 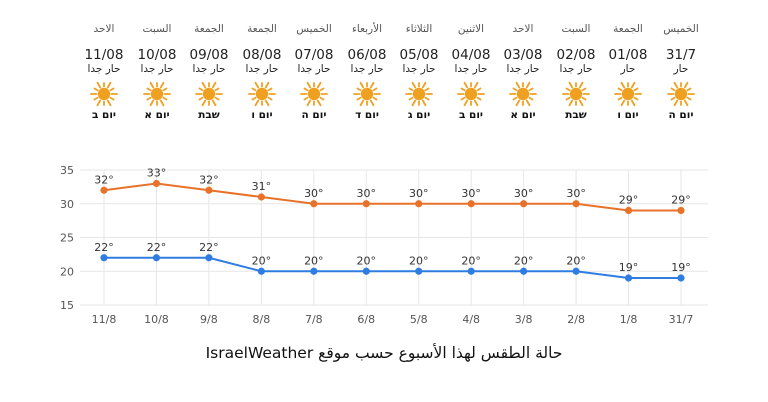 What do you see at coordinates (366, 319) in the screenshot?
I see `x-tick-label: 6/8` at bounding box center [366, 319].